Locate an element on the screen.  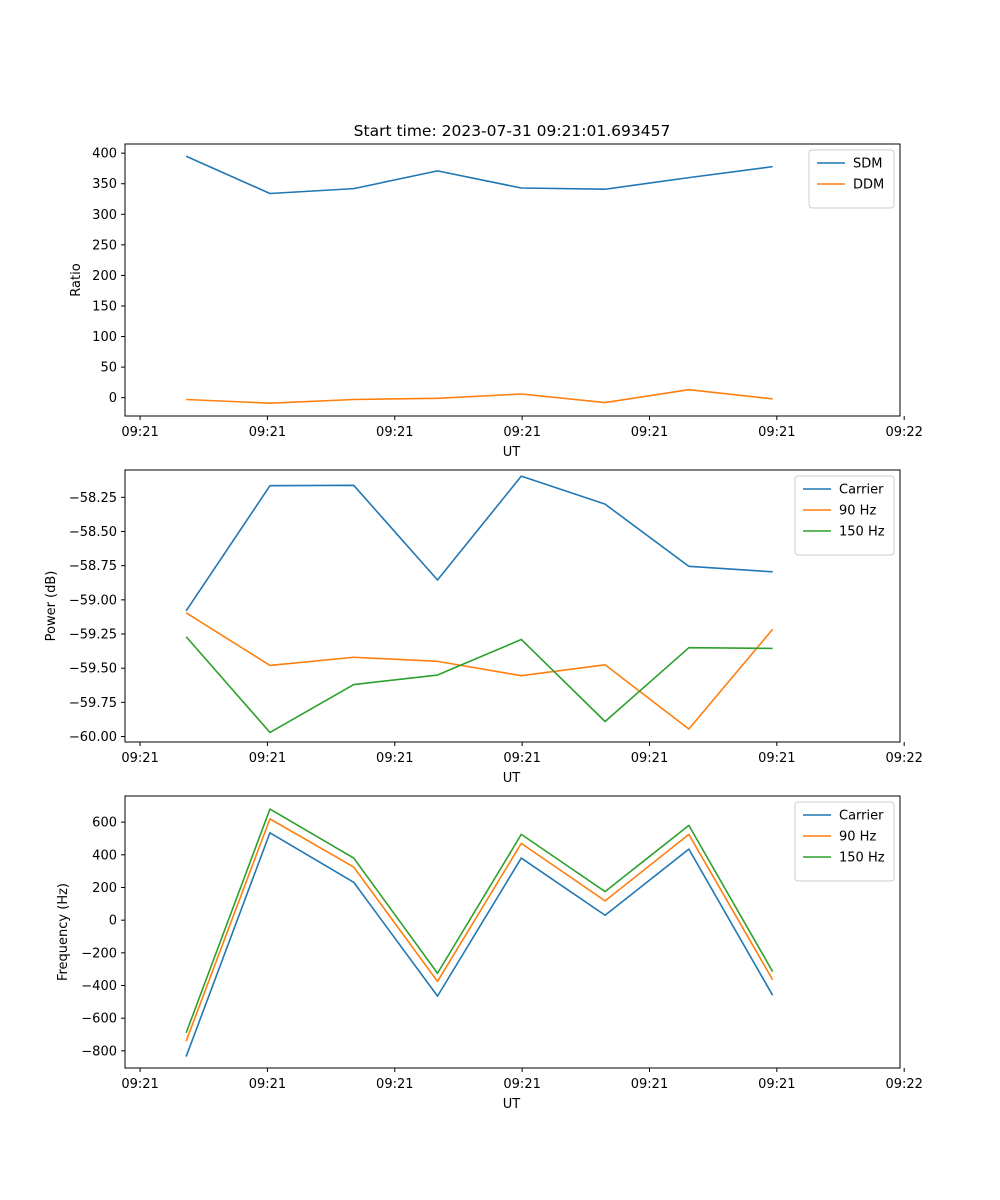
figure-title: Start time: 2023-07-31 09:21:01.693457 is located at coordinates (512, 131).